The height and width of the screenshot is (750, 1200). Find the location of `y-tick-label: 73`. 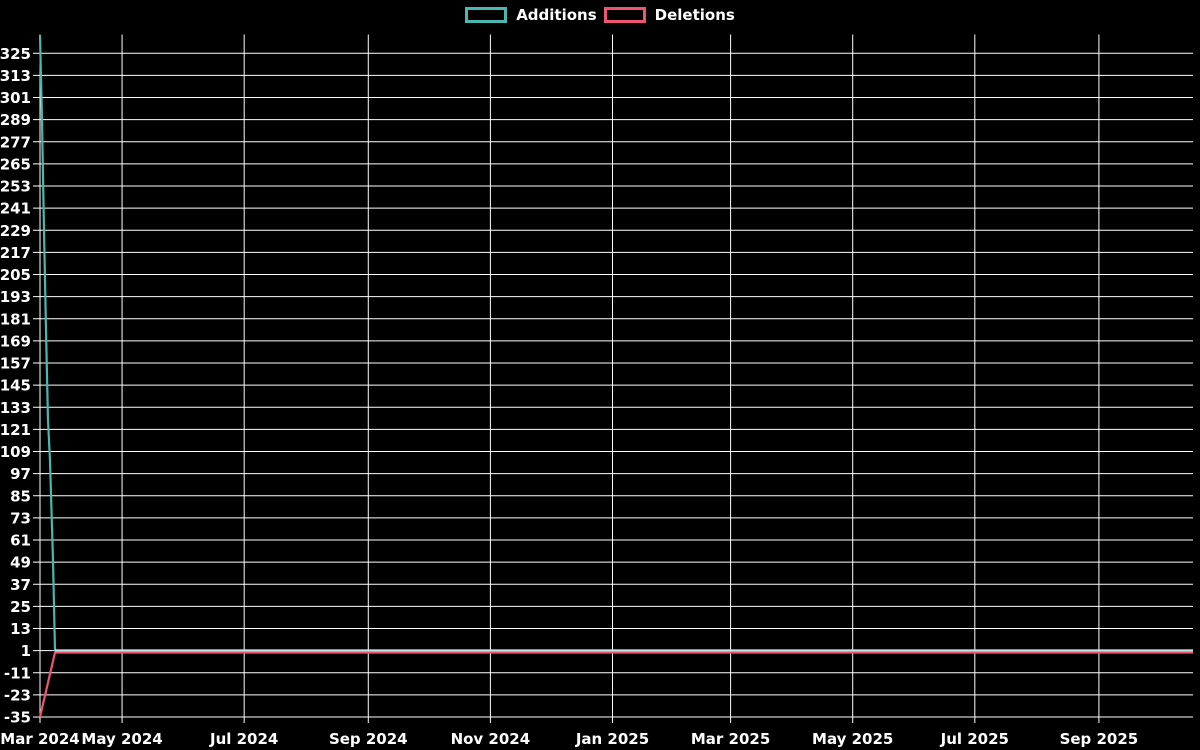

y-tick-label: 73 is located at coordinates (20, 518).